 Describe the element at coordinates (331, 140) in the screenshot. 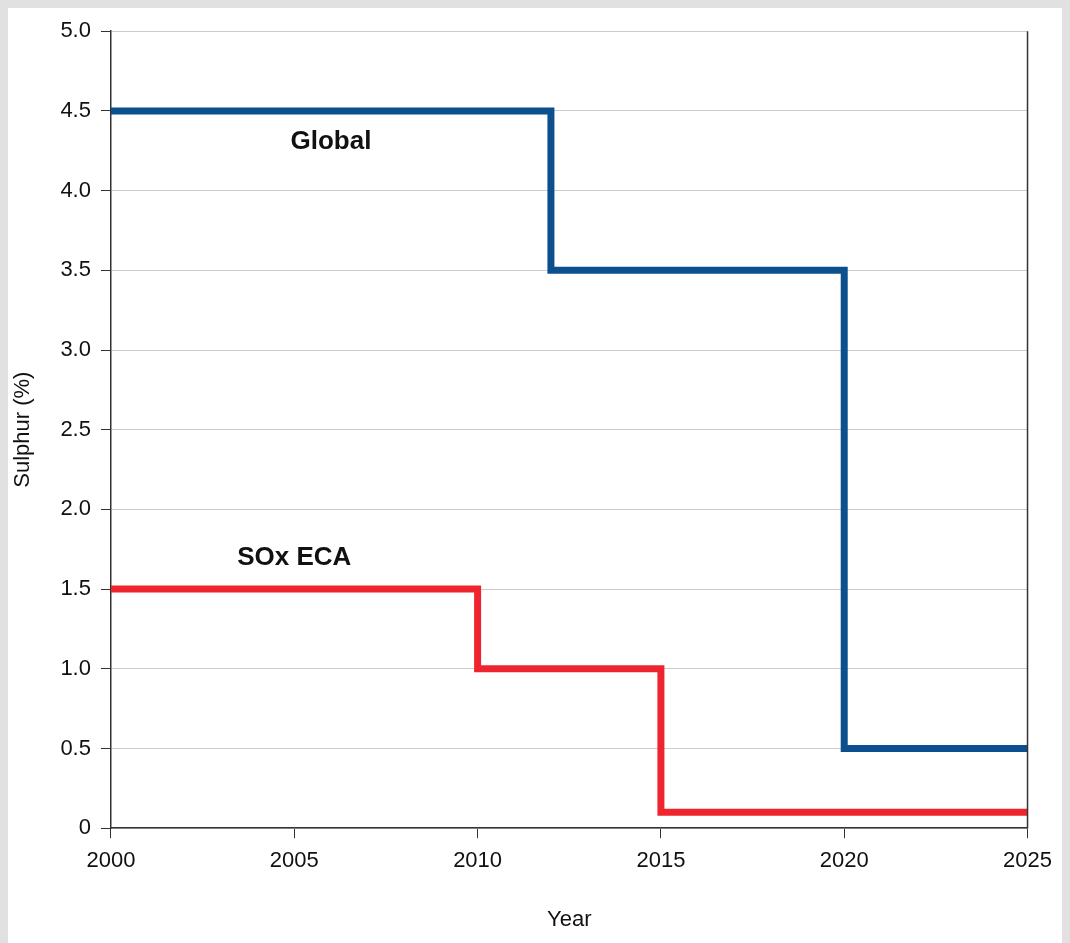

I see `series-label: Global` at that location.